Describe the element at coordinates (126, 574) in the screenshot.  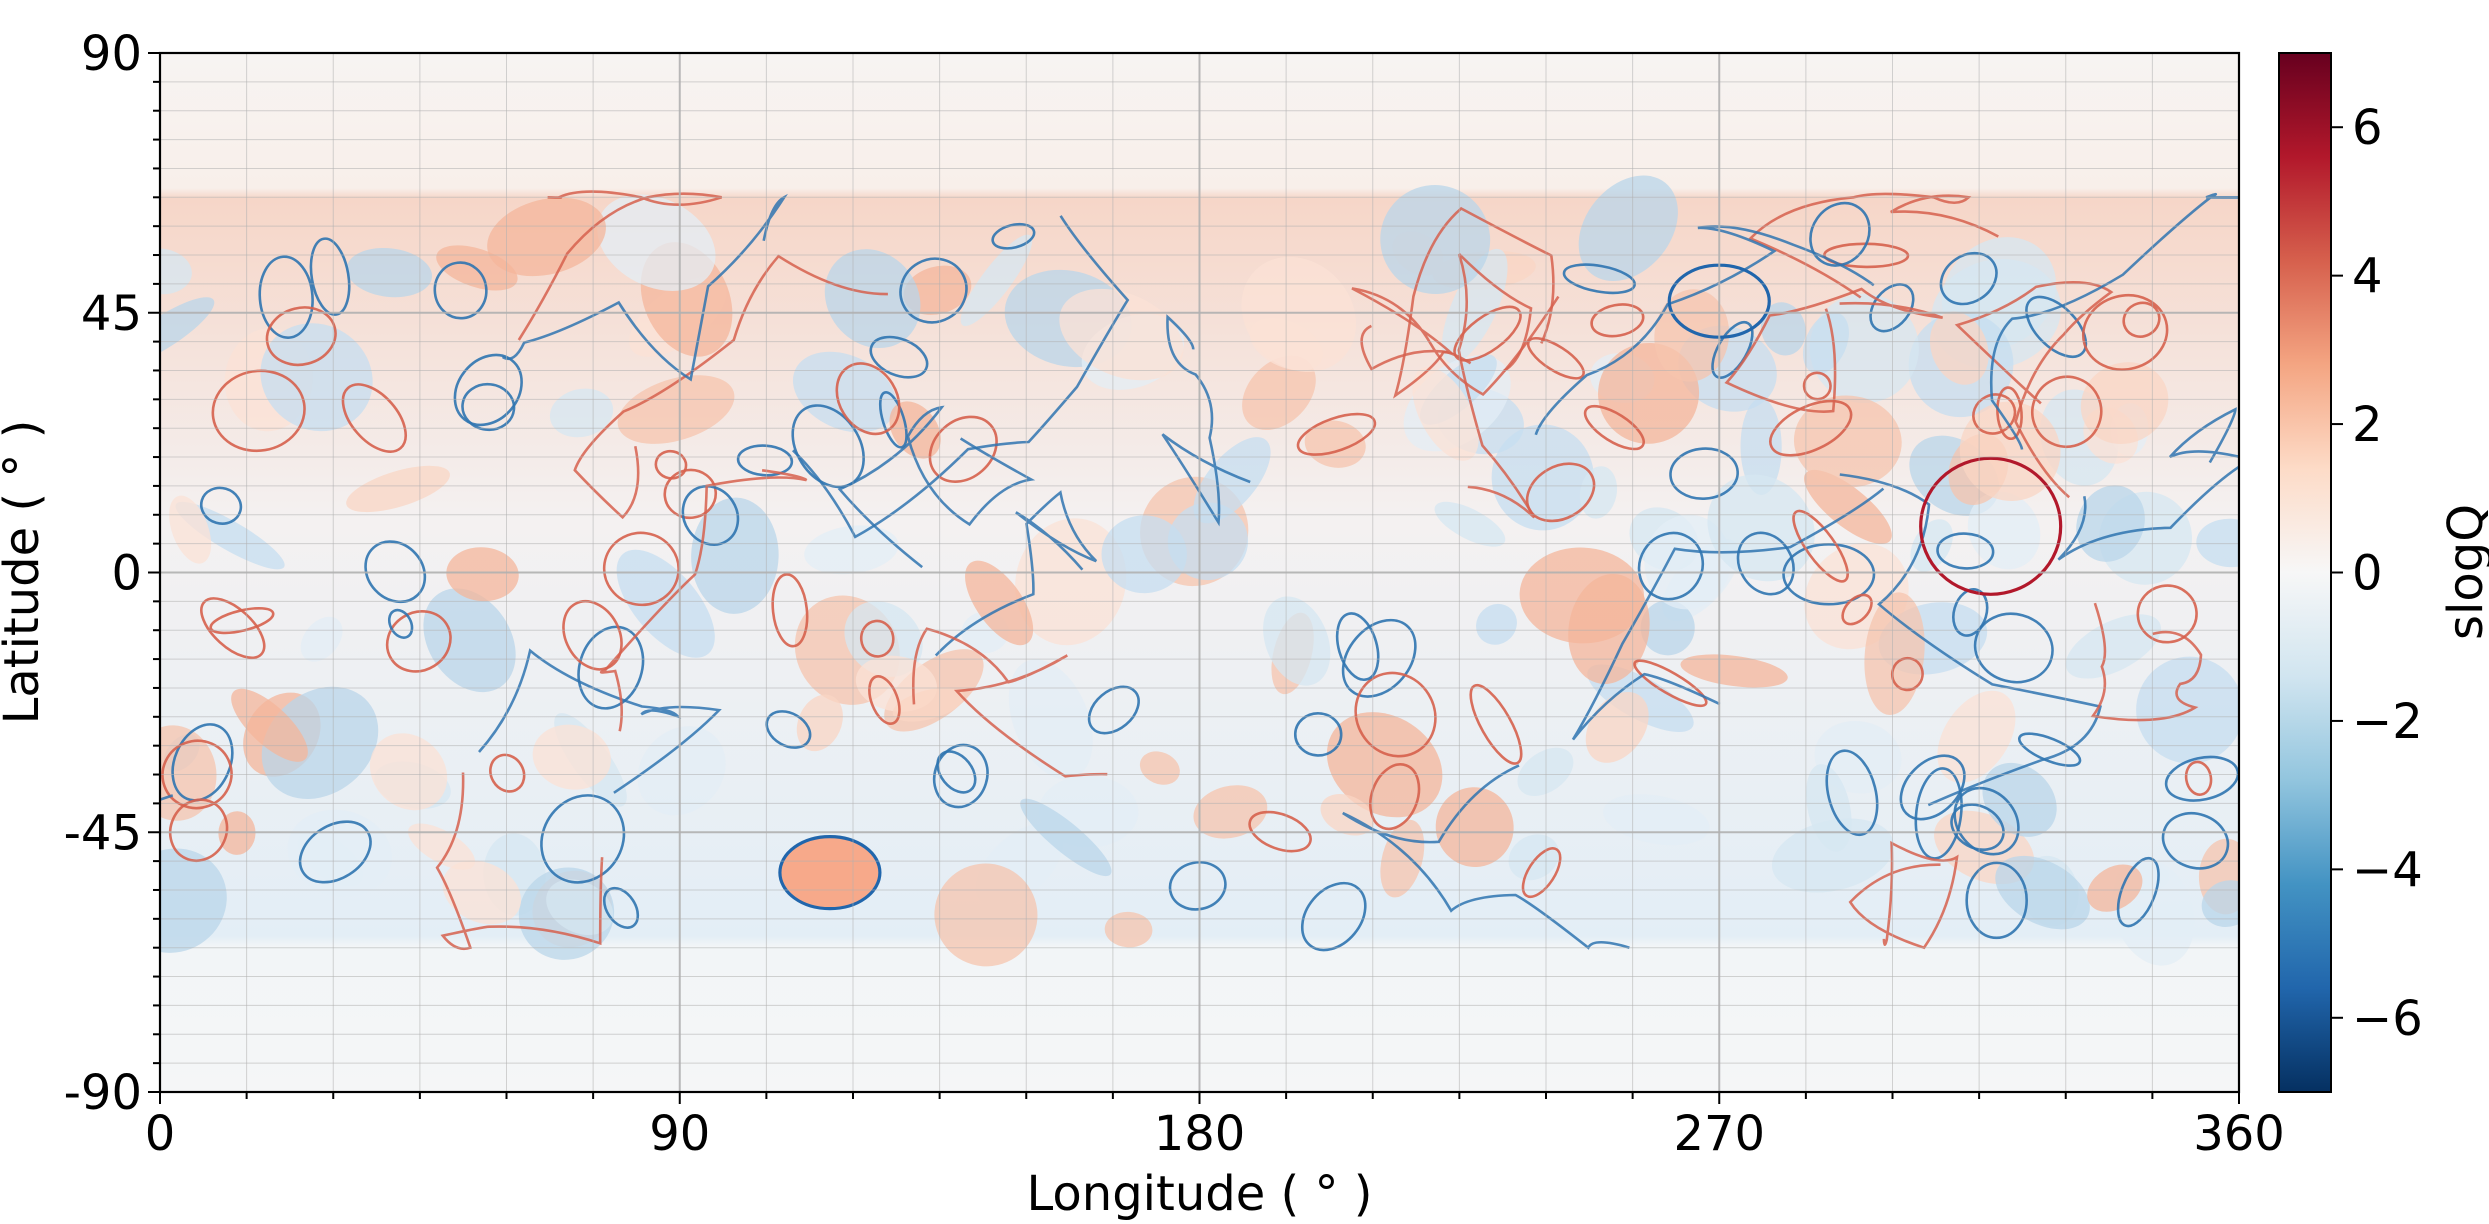
I see `y-tick-label: 0` at that location.